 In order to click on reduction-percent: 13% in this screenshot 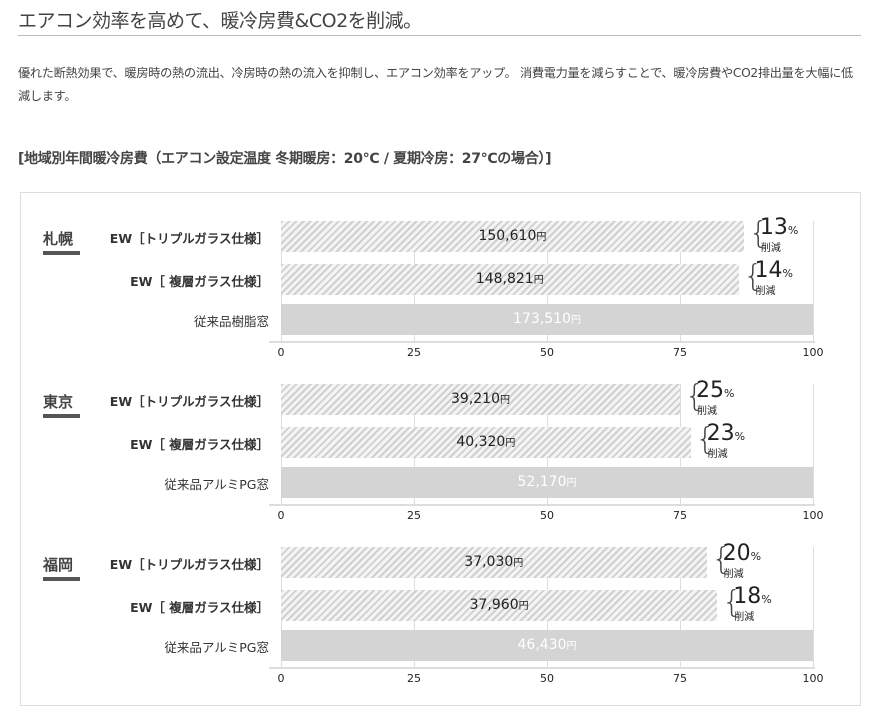, I will do `click(779, 227)`.